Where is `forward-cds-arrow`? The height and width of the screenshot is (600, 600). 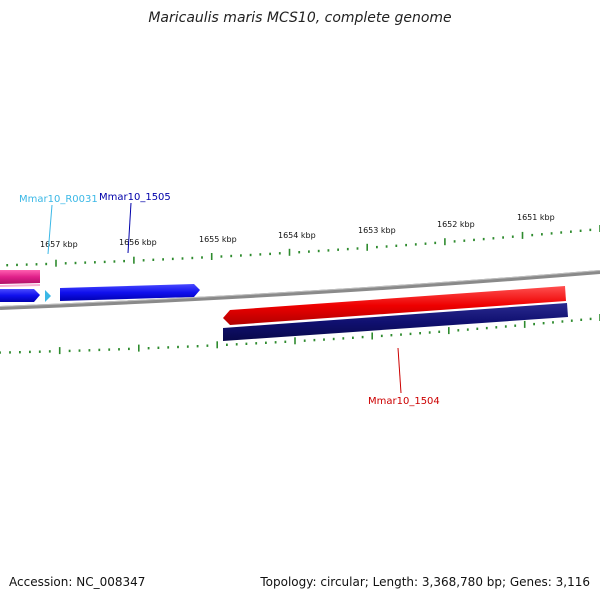 forward-cds-arrow is located at coordinates (130, 292).